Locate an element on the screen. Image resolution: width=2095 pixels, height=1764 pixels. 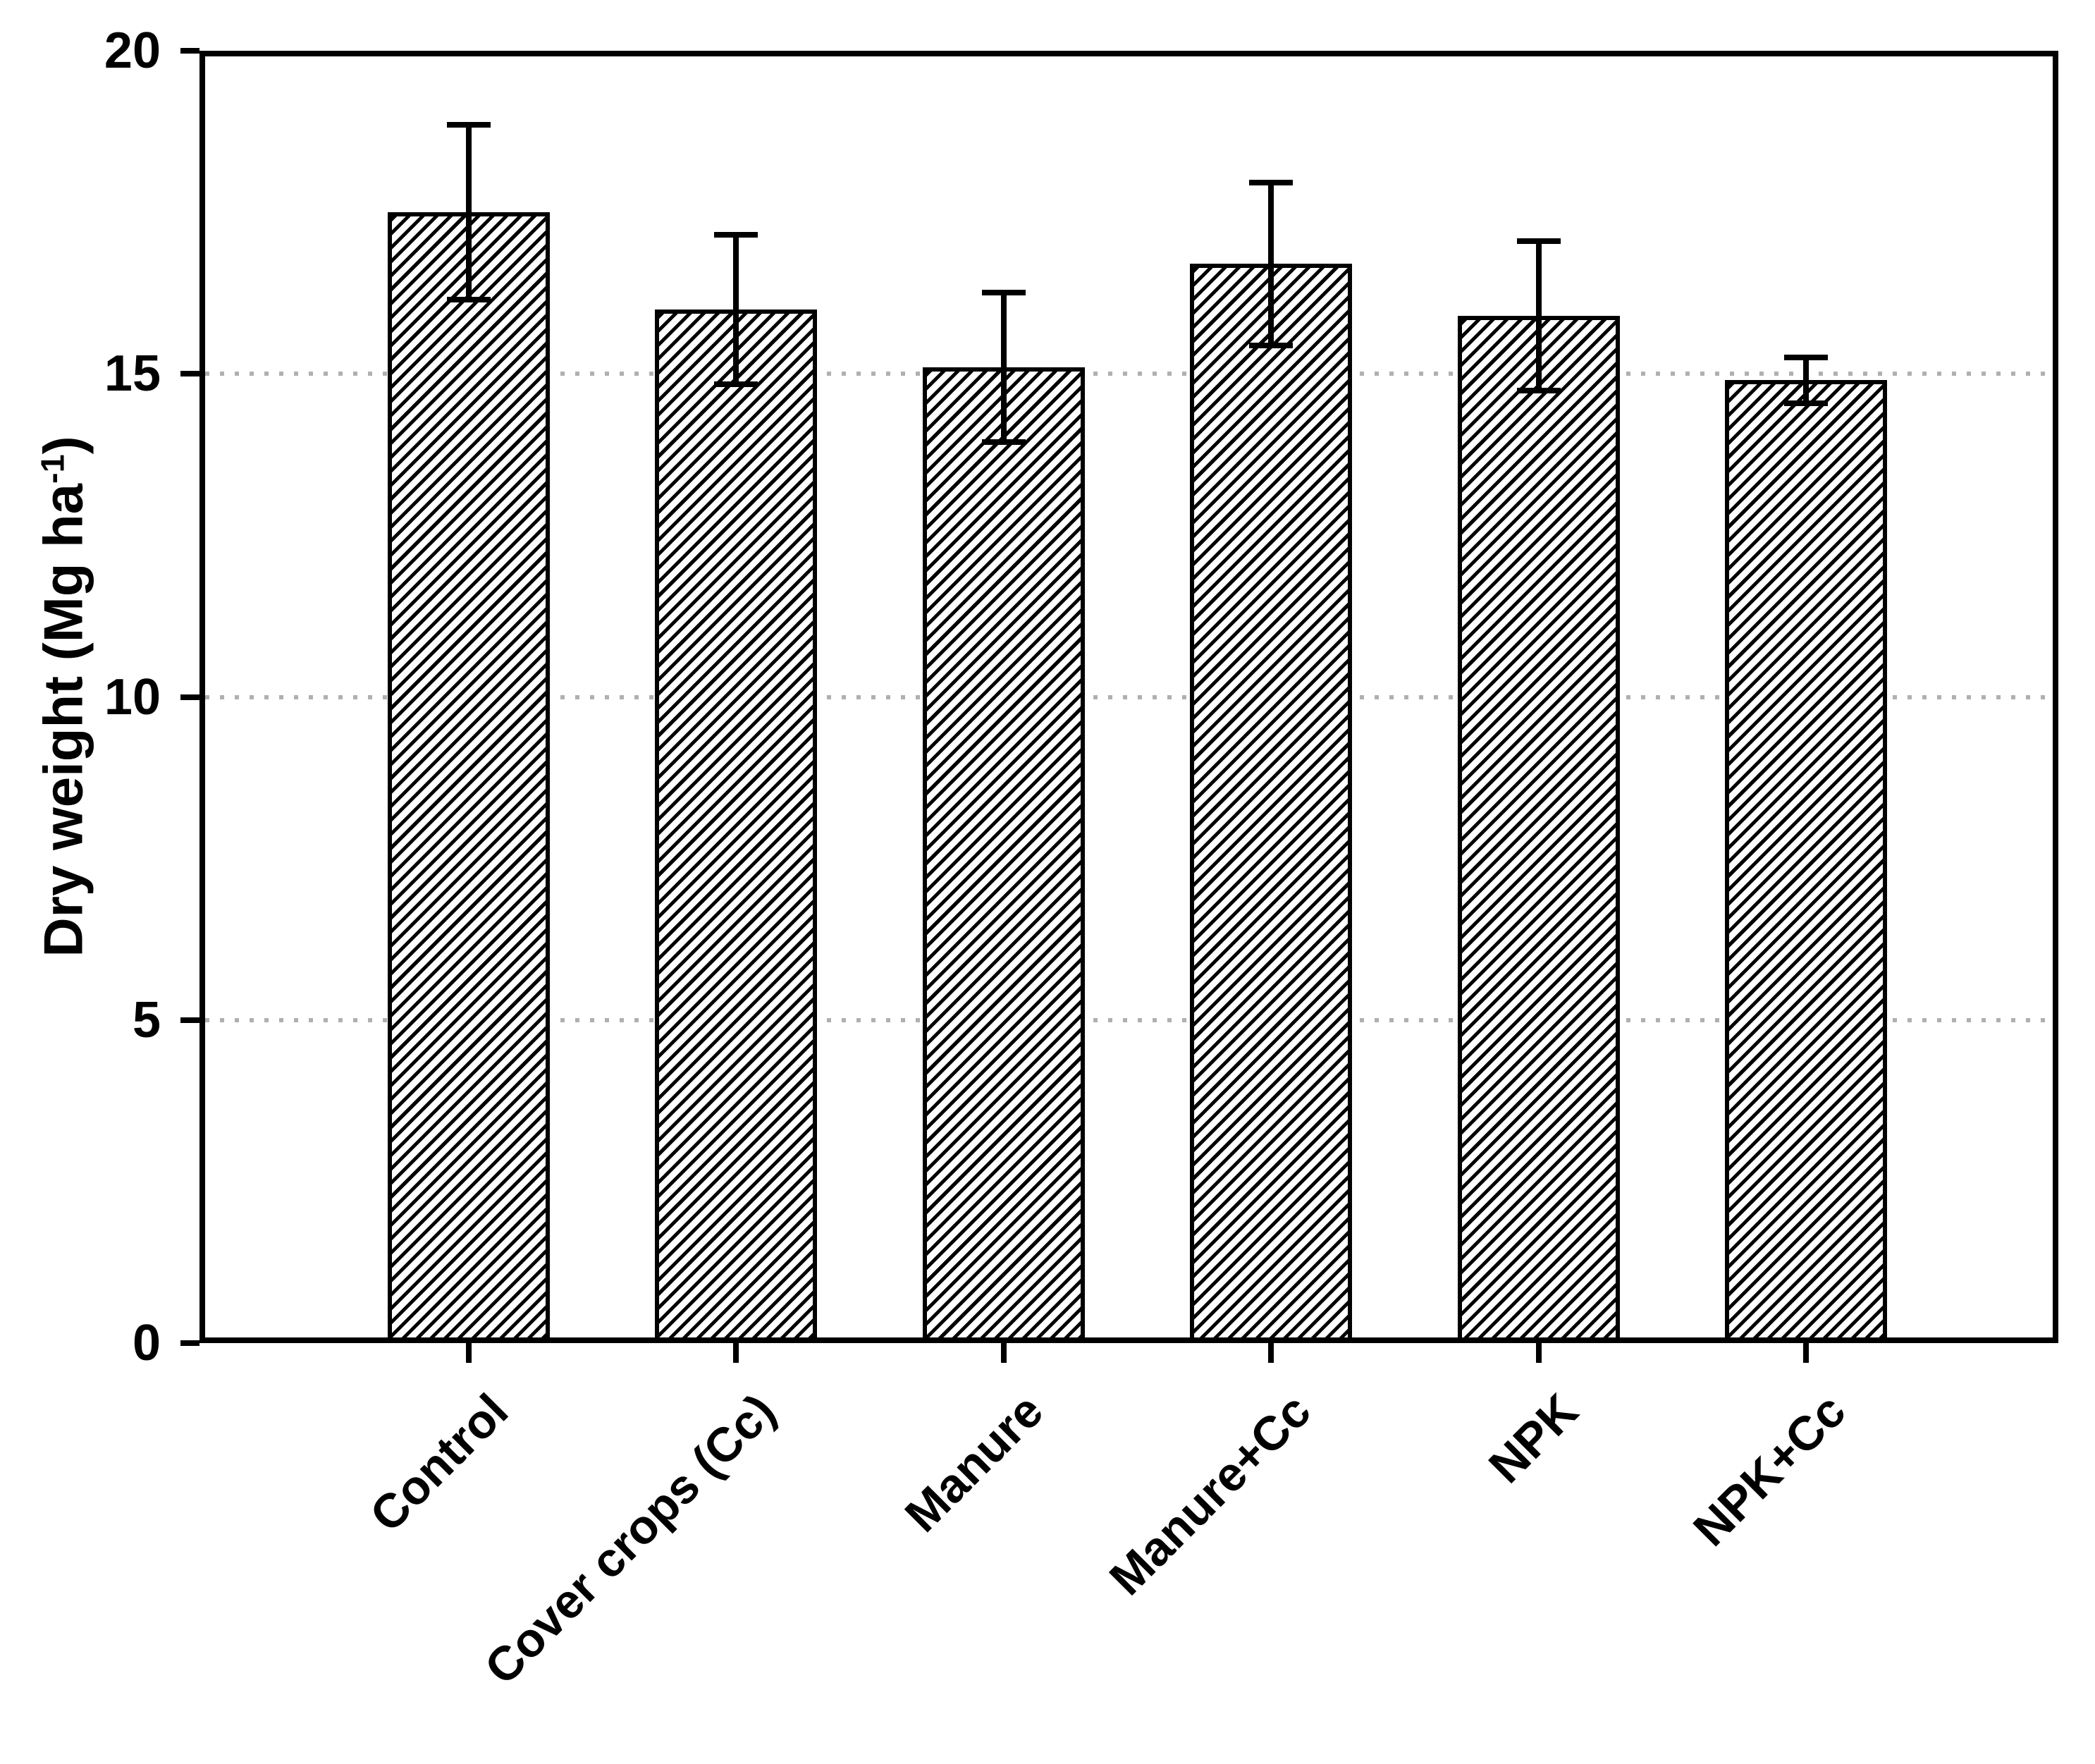
x-category-label: Control is located at coordinates (439, 1463).